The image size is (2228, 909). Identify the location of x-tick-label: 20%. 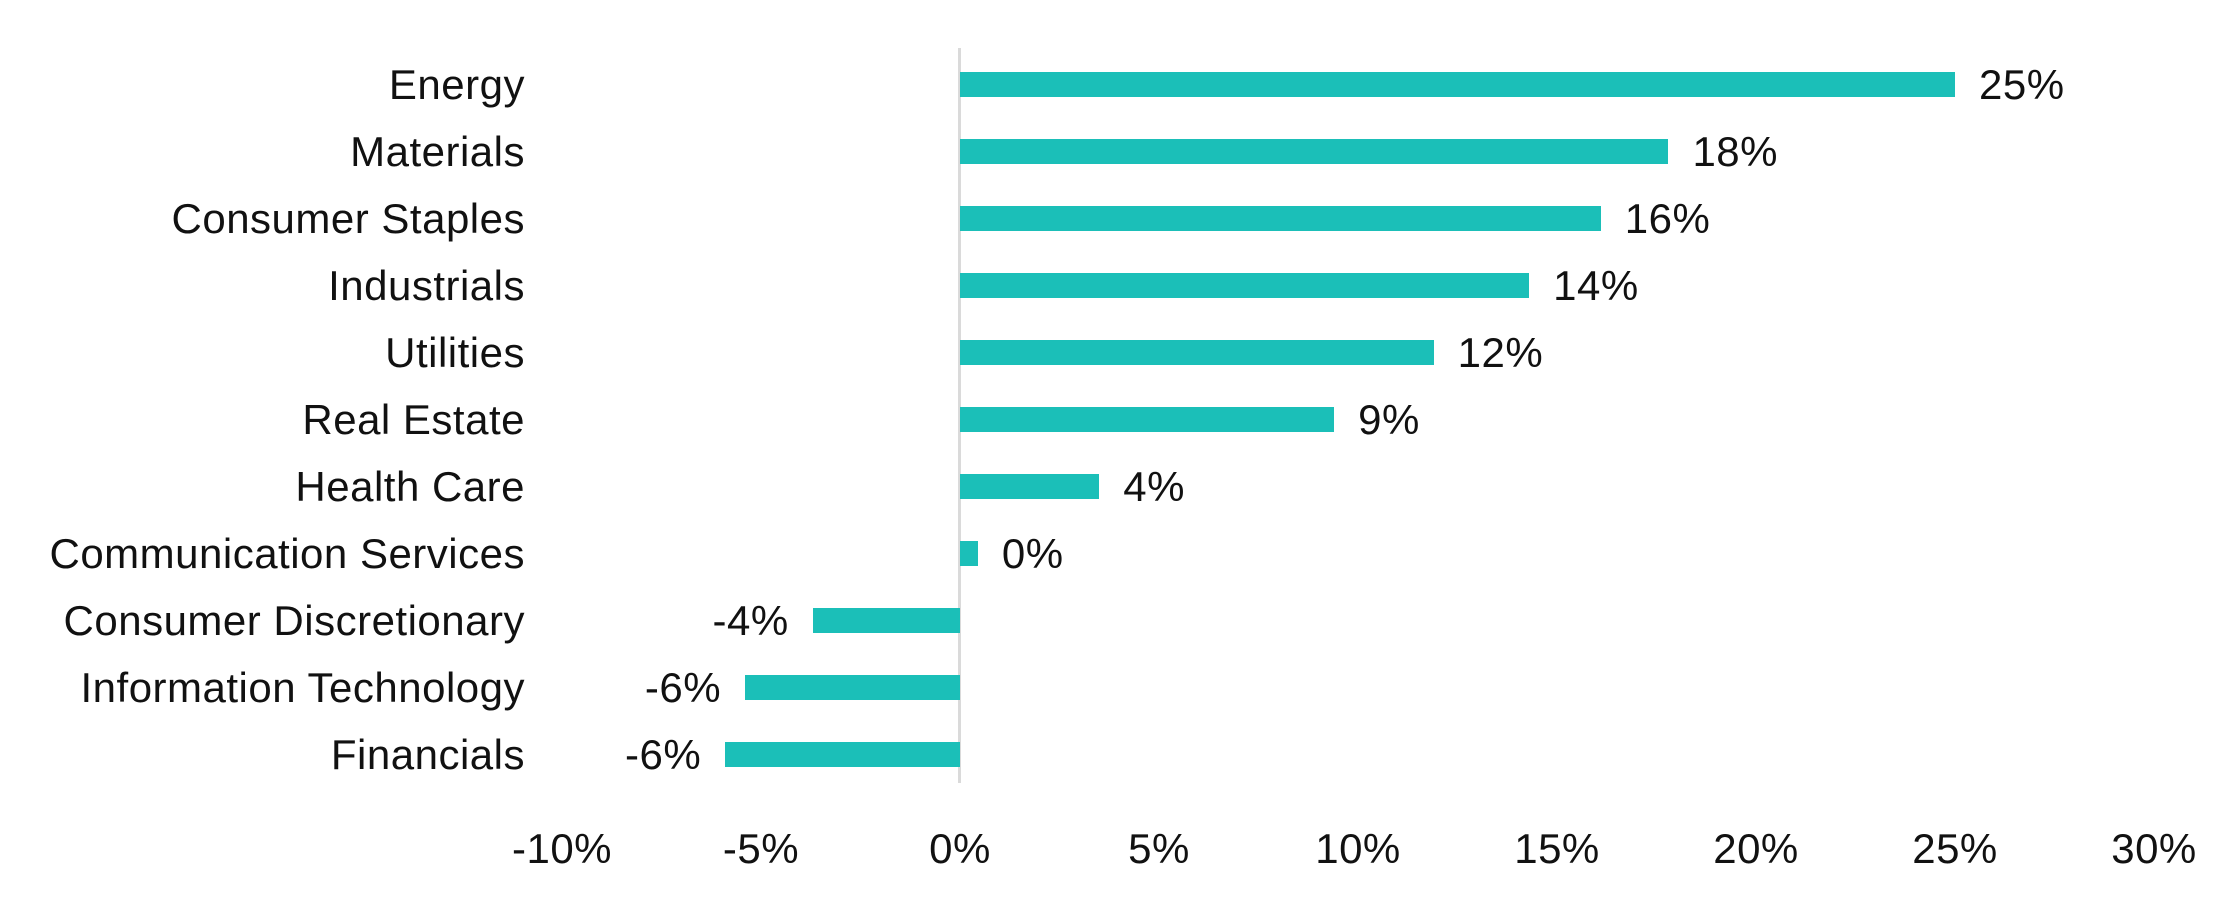
(1756, 848).